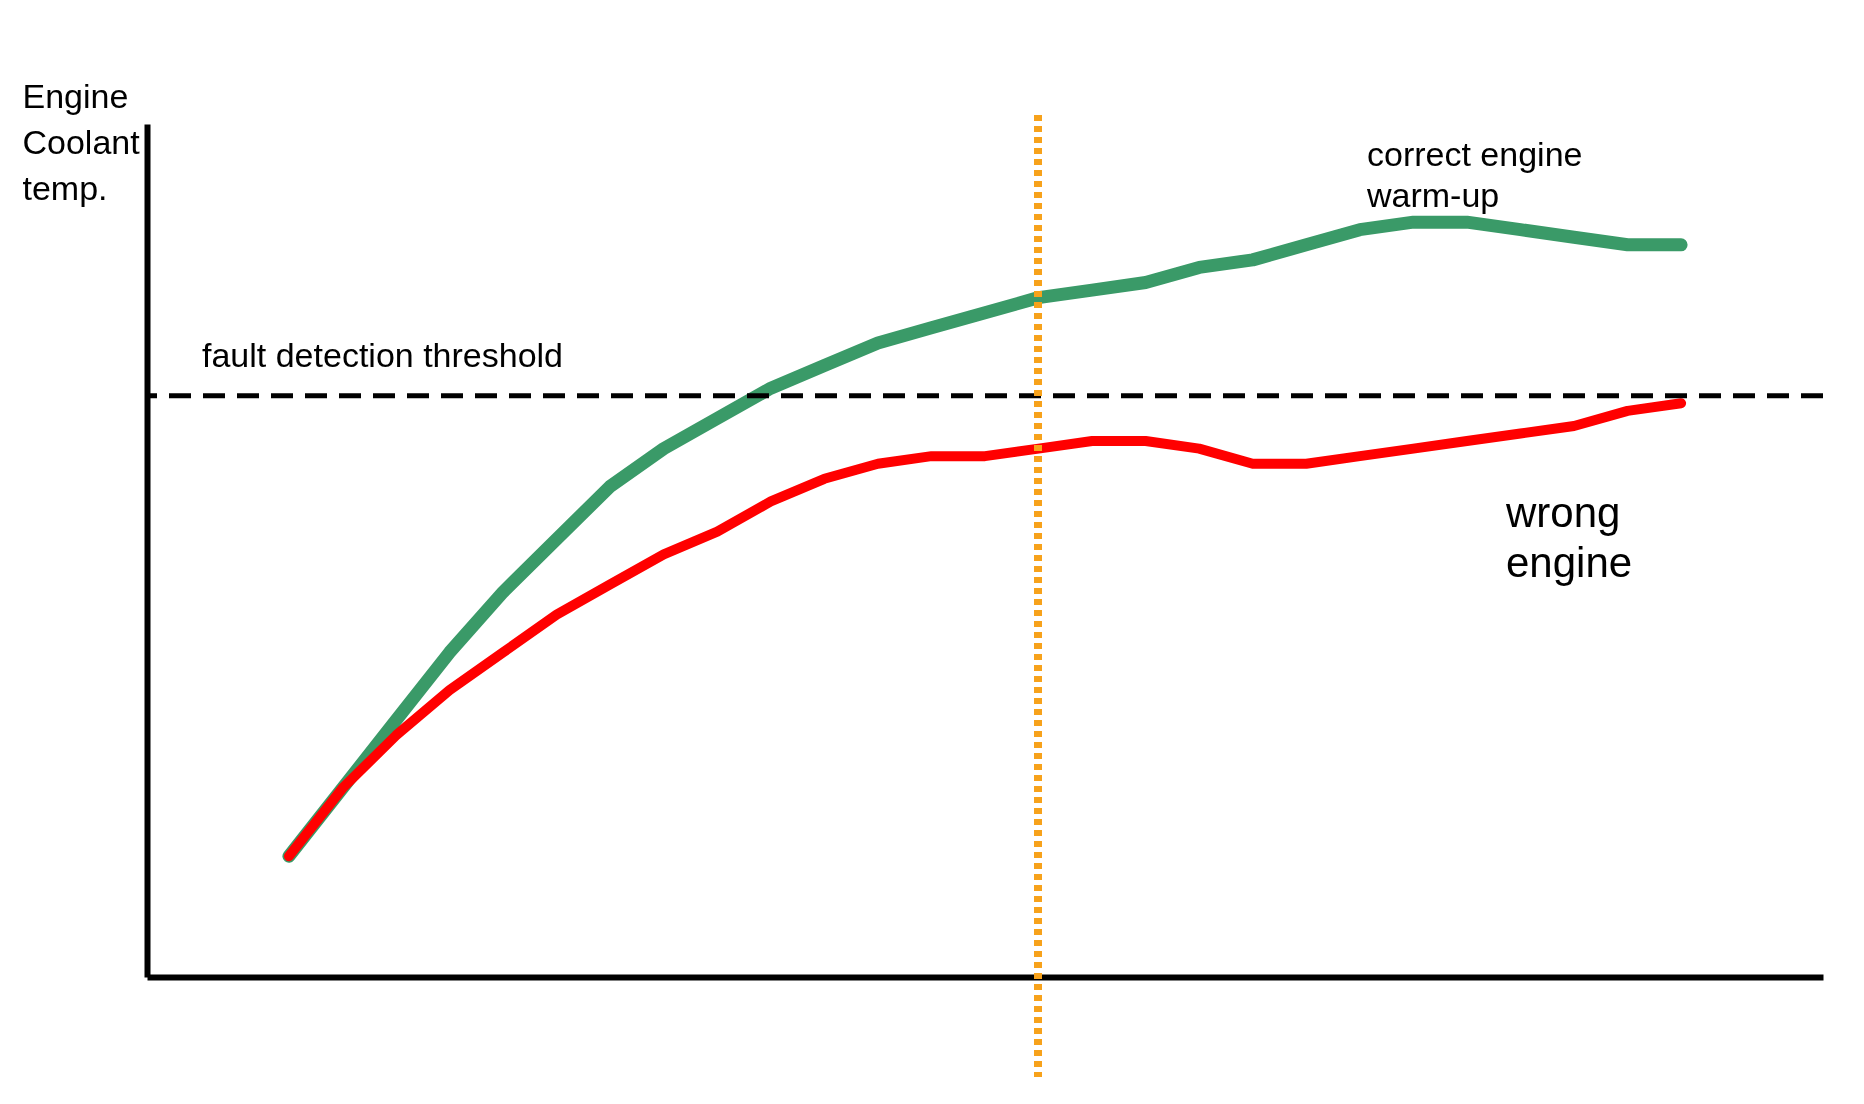  What do you see at coordinates (1569, 537) in the screenshot?
I see `series-label: wrong engine` at bounding box center [1569, 537].